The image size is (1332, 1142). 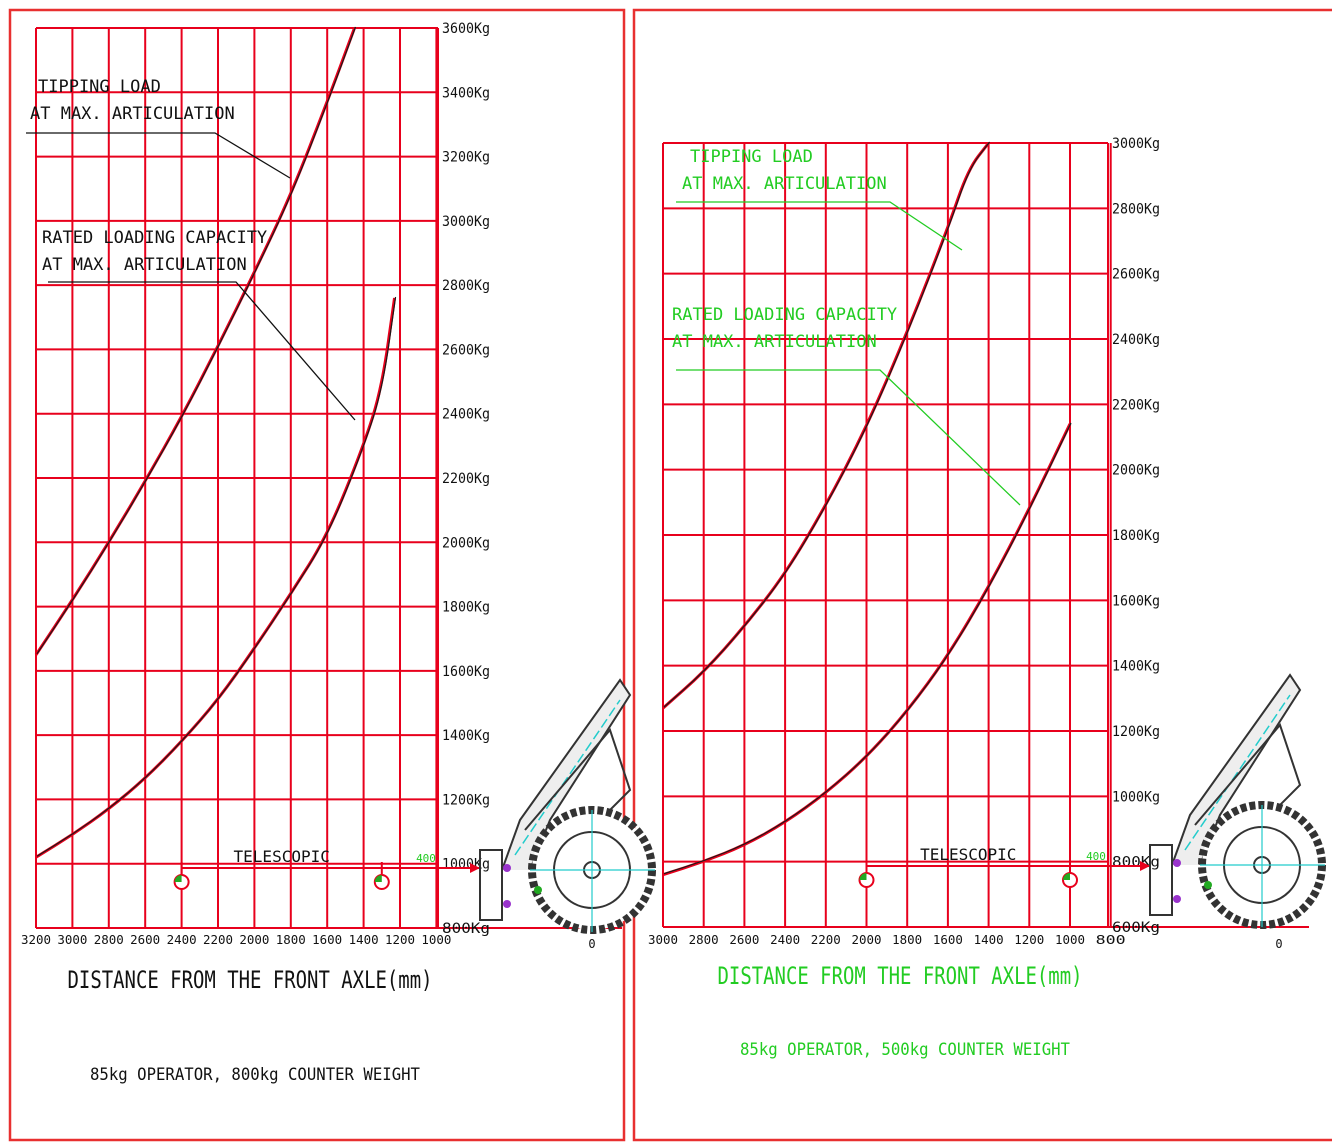 What do you see at coordinates (36, 940) in the screenshot?
I see `x-tick-label: 3200` at bounding box center [36, 940].